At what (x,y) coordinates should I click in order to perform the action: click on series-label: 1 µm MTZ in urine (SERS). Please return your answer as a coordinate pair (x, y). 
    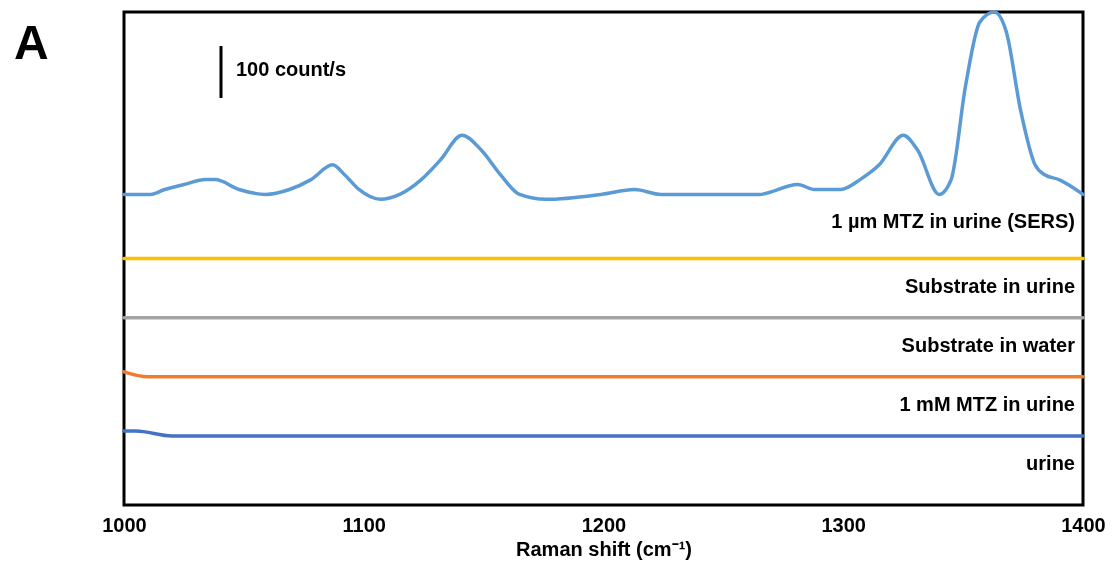
    Looking at the image, I should click on (953, 221).